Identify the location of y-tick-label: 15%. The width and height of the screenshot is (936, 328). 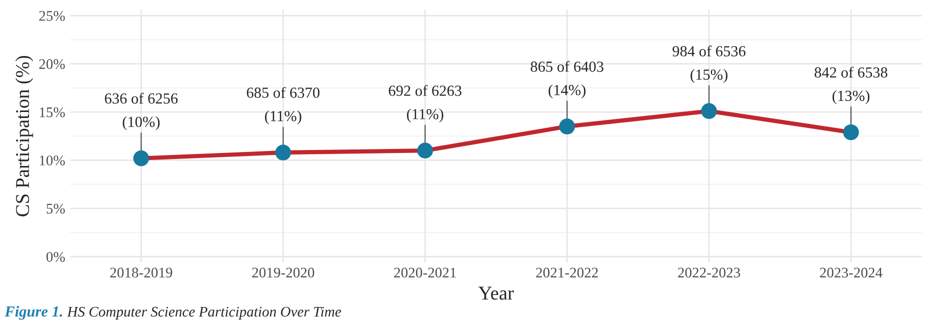
(52, 112).